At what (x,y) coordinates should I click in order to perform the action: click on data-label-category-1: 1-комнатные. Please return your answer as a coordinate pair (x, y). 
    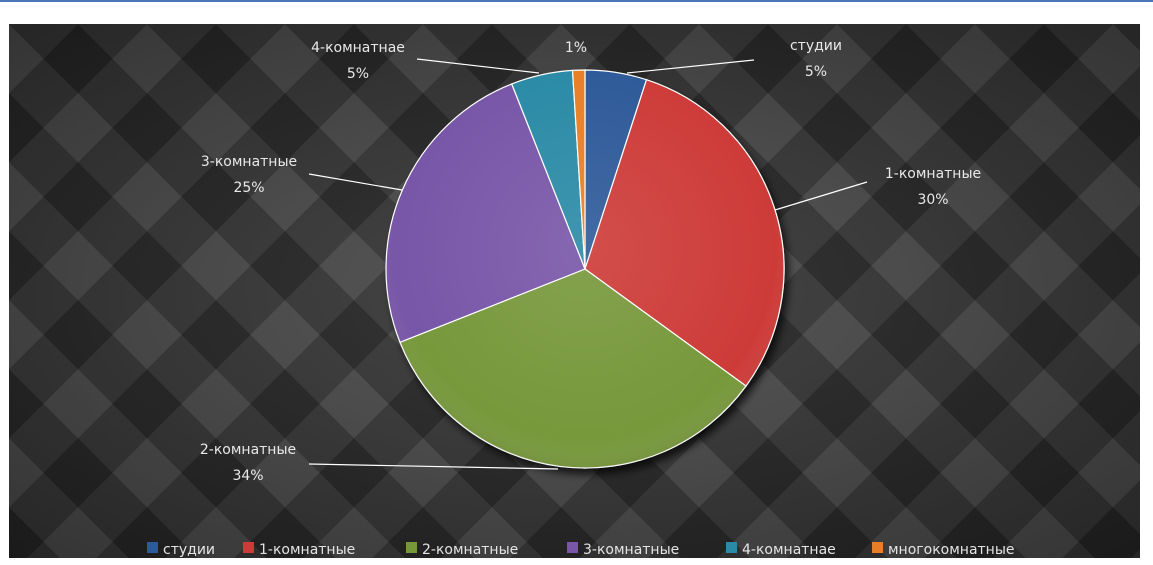
    Looking at the image, I should click on (933, 174).